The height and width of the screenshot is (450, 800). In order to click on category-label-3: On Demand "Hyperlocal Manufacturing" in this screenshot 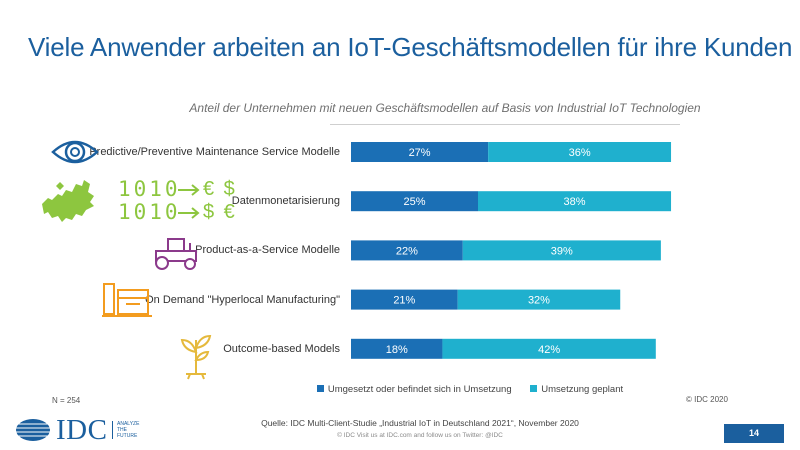, I will do `click(242, 299)`.